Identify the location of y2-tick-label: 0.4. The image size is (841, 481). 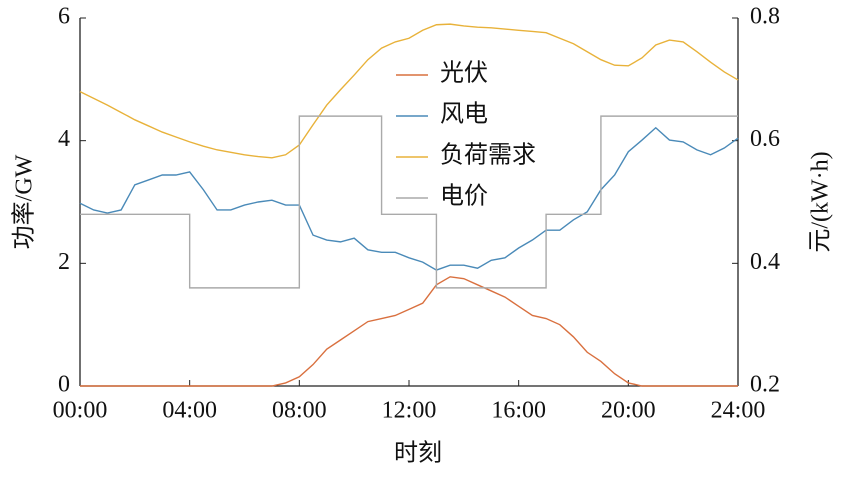
(765, 262).